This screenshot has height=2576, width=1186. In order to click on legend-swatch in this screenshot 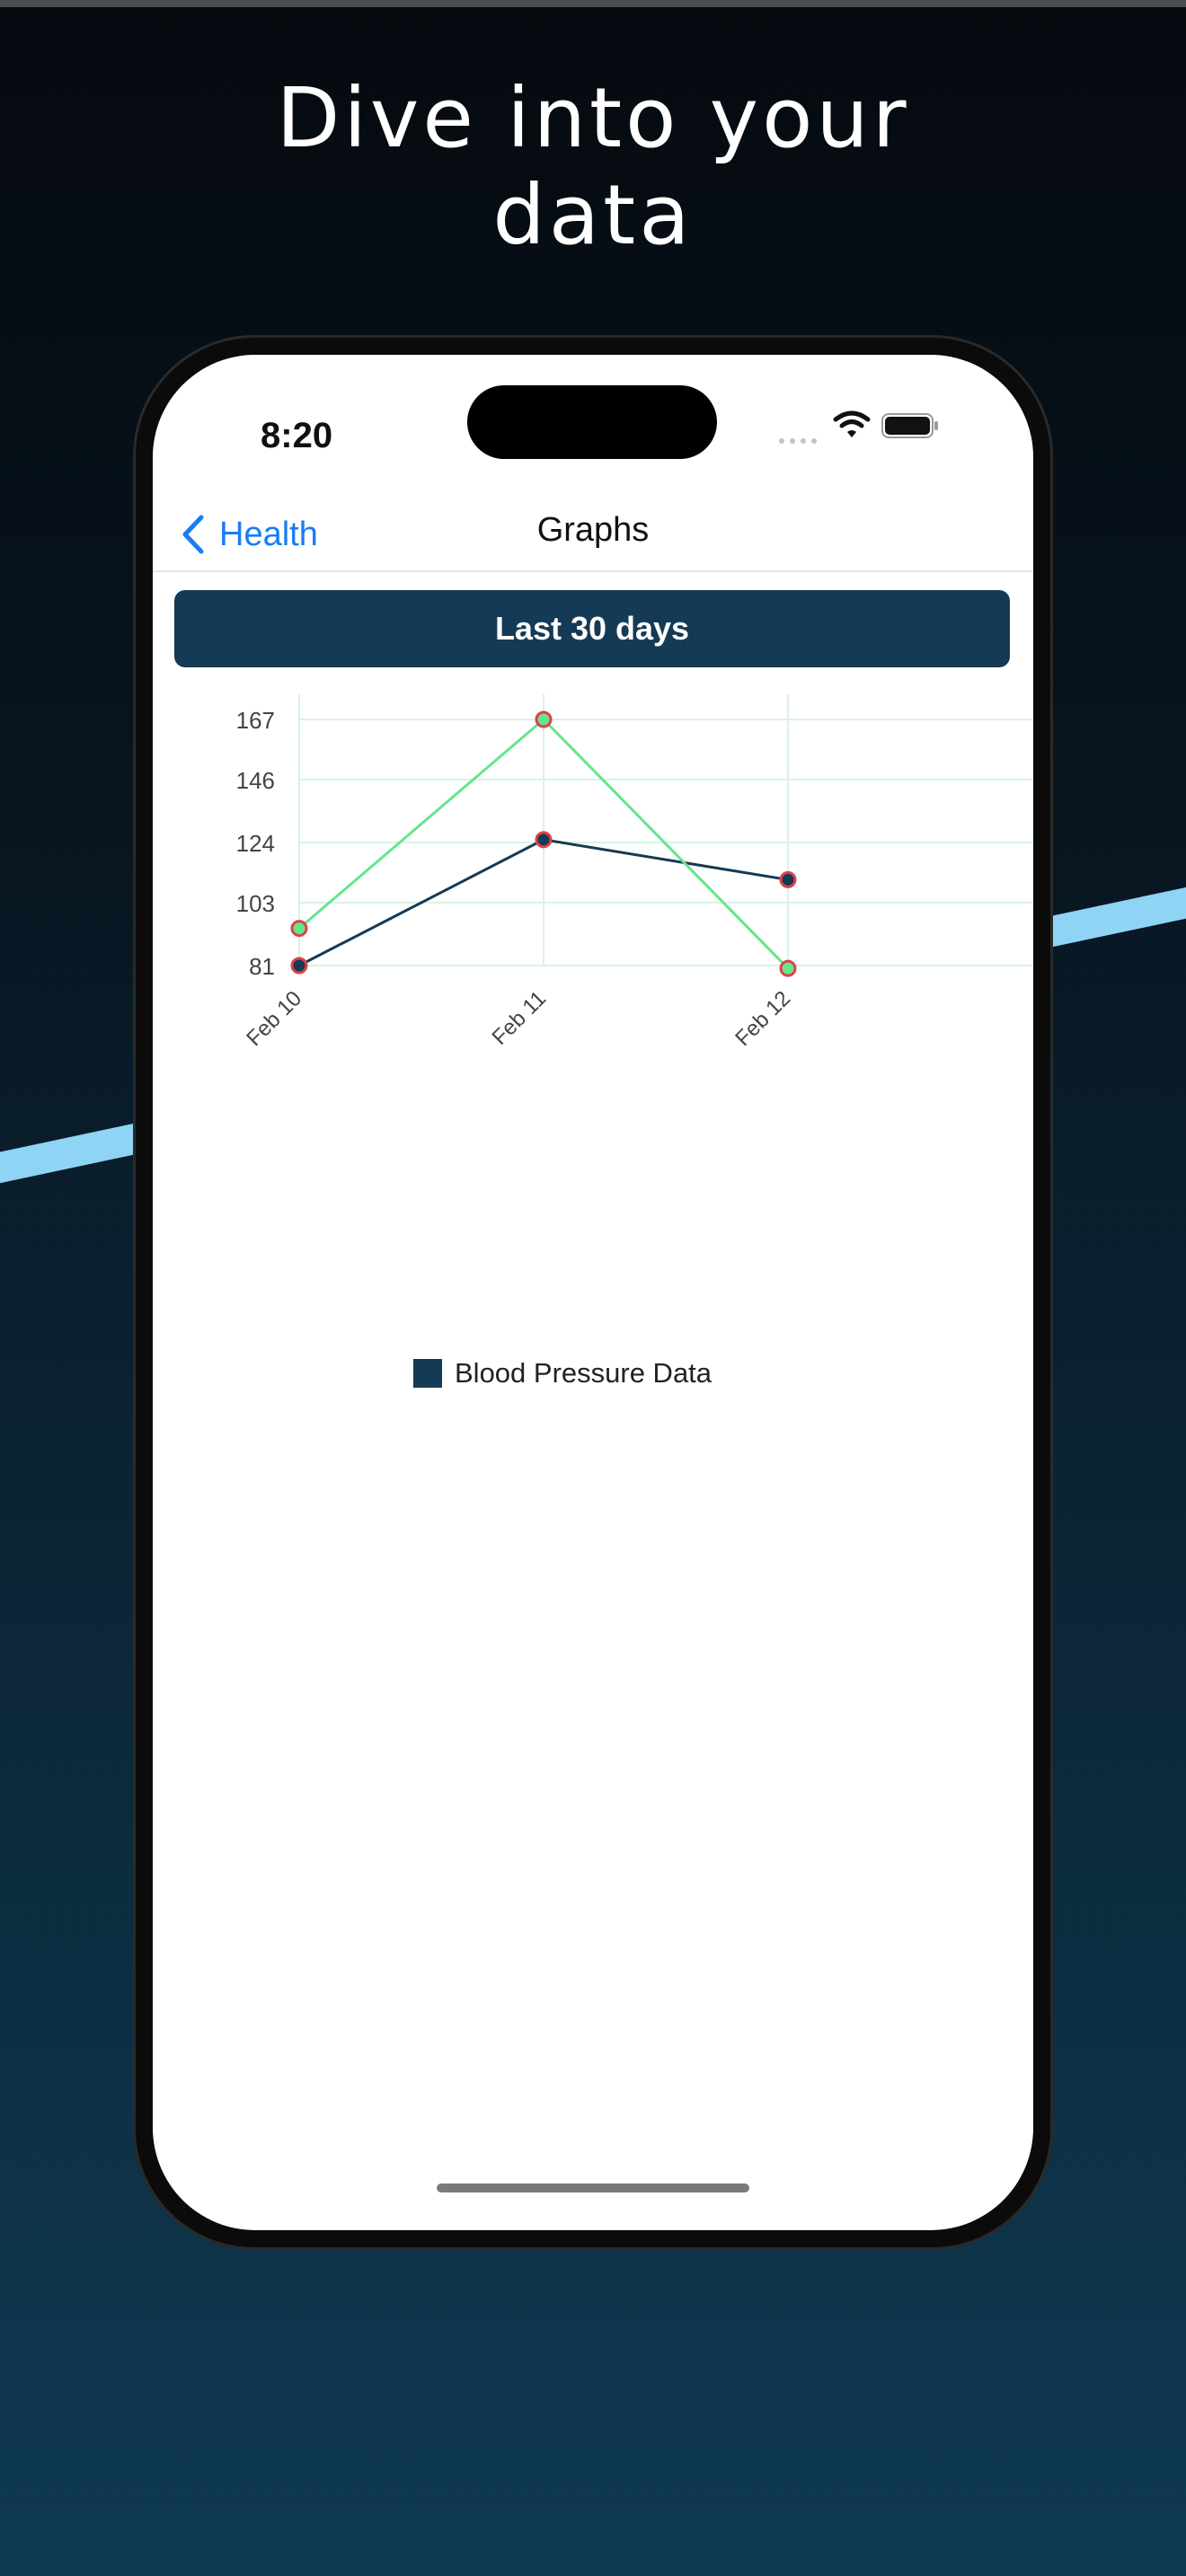, I will do `click(427, 1373)`.